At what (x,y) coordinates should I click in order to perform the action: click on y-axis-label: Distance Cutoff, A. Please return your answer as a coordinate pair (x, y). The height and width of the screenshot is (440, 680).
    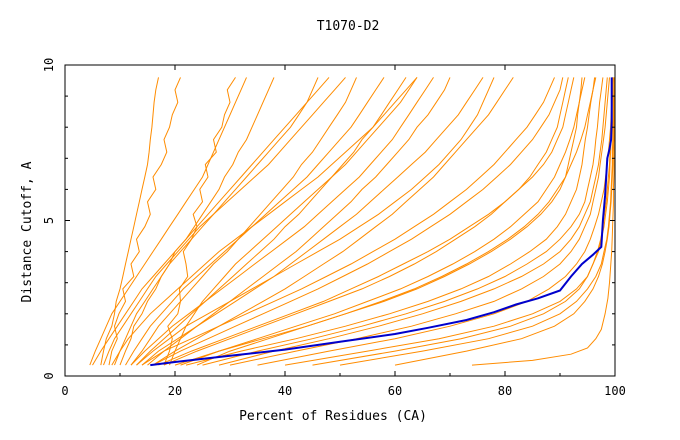
    Looking at the image, I should click on (27, 231).